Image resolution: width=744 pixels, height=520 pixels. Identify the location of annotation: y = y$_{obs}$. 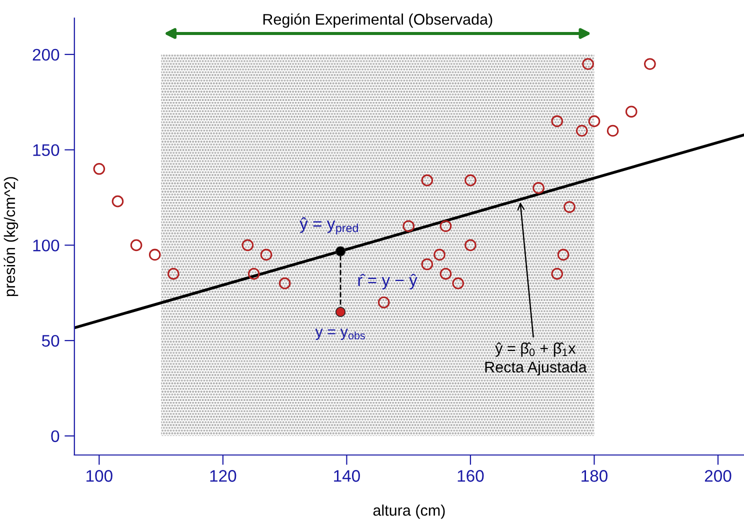
(340, 334).